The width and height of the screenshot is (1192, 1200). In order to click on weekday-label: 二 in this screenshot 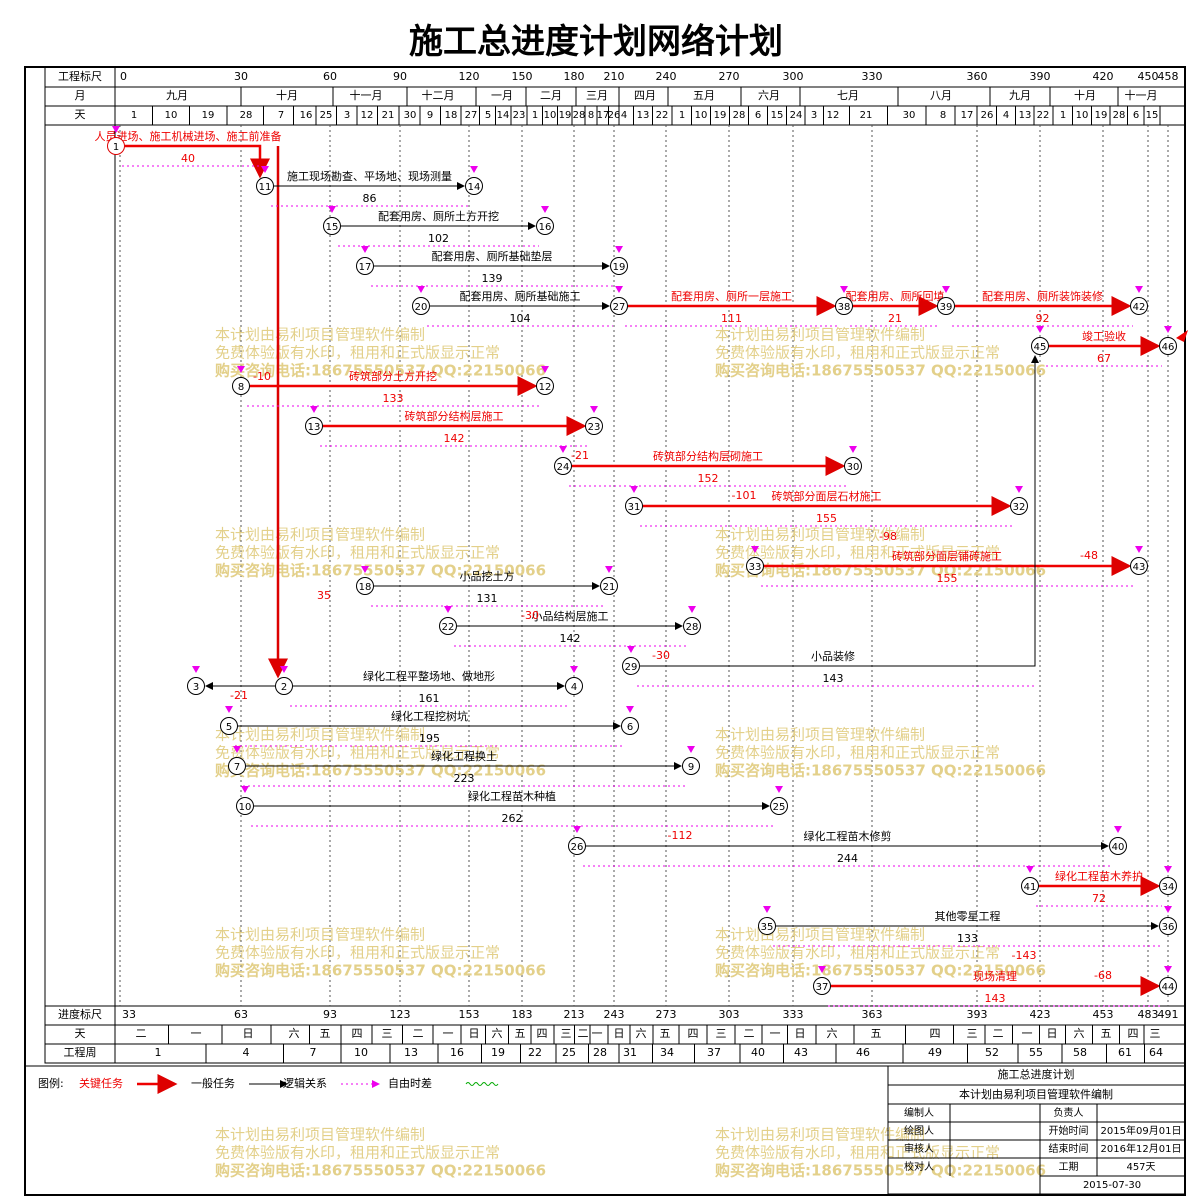, I will do `click(141, 1033)`.